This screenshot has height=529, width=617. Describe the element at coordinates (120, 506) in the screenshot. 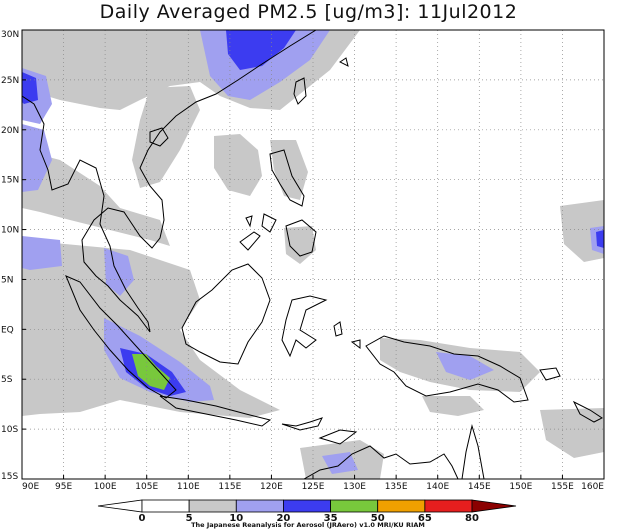

I see `colorbar-under-triangle` at that location.